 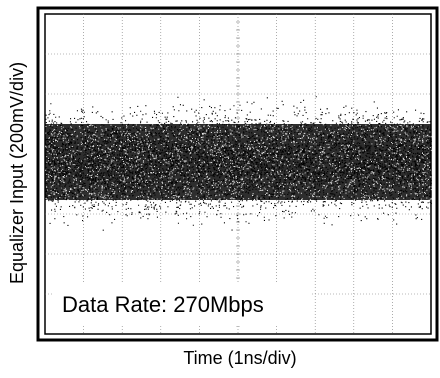 I want to click on annotation-box, so click(x=181, y=304).